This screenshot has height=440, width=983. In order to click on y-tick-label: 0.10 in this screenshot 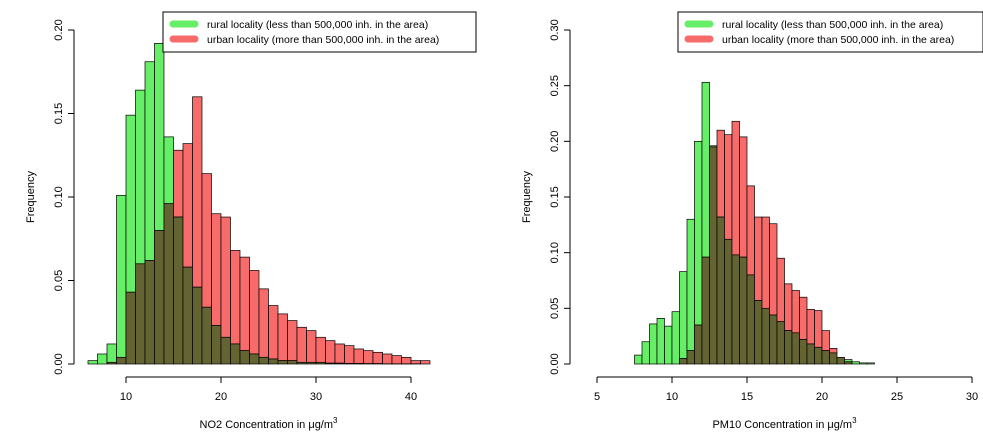, I will do `click(59, 196)`.